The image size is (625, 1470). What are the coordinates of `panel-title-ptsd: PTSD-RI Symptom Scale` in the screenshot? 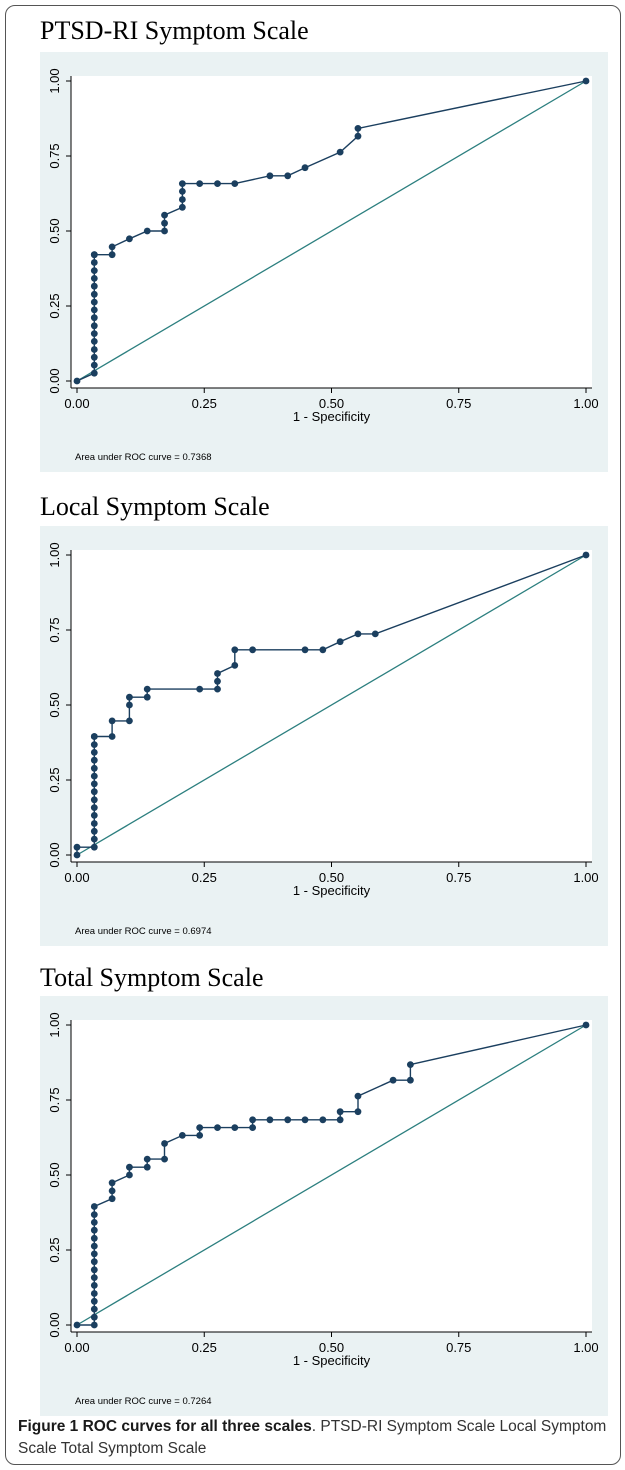 It's located at (174, 30).